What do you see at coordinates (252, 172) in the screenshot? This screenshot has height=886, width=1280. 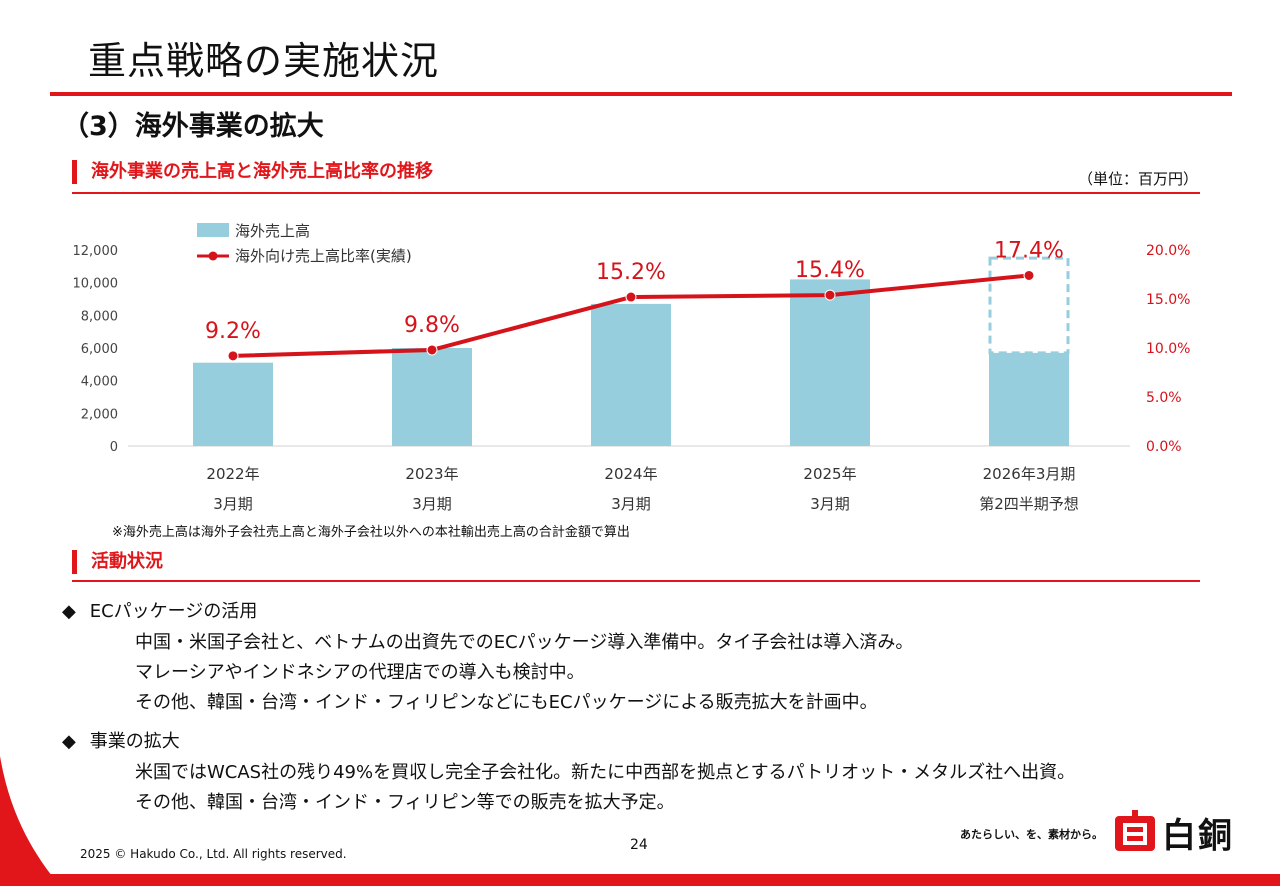 I see `chart-heading: 海外事業の売上高と海外売上高比率の推移` at bounding box center [252, 172].